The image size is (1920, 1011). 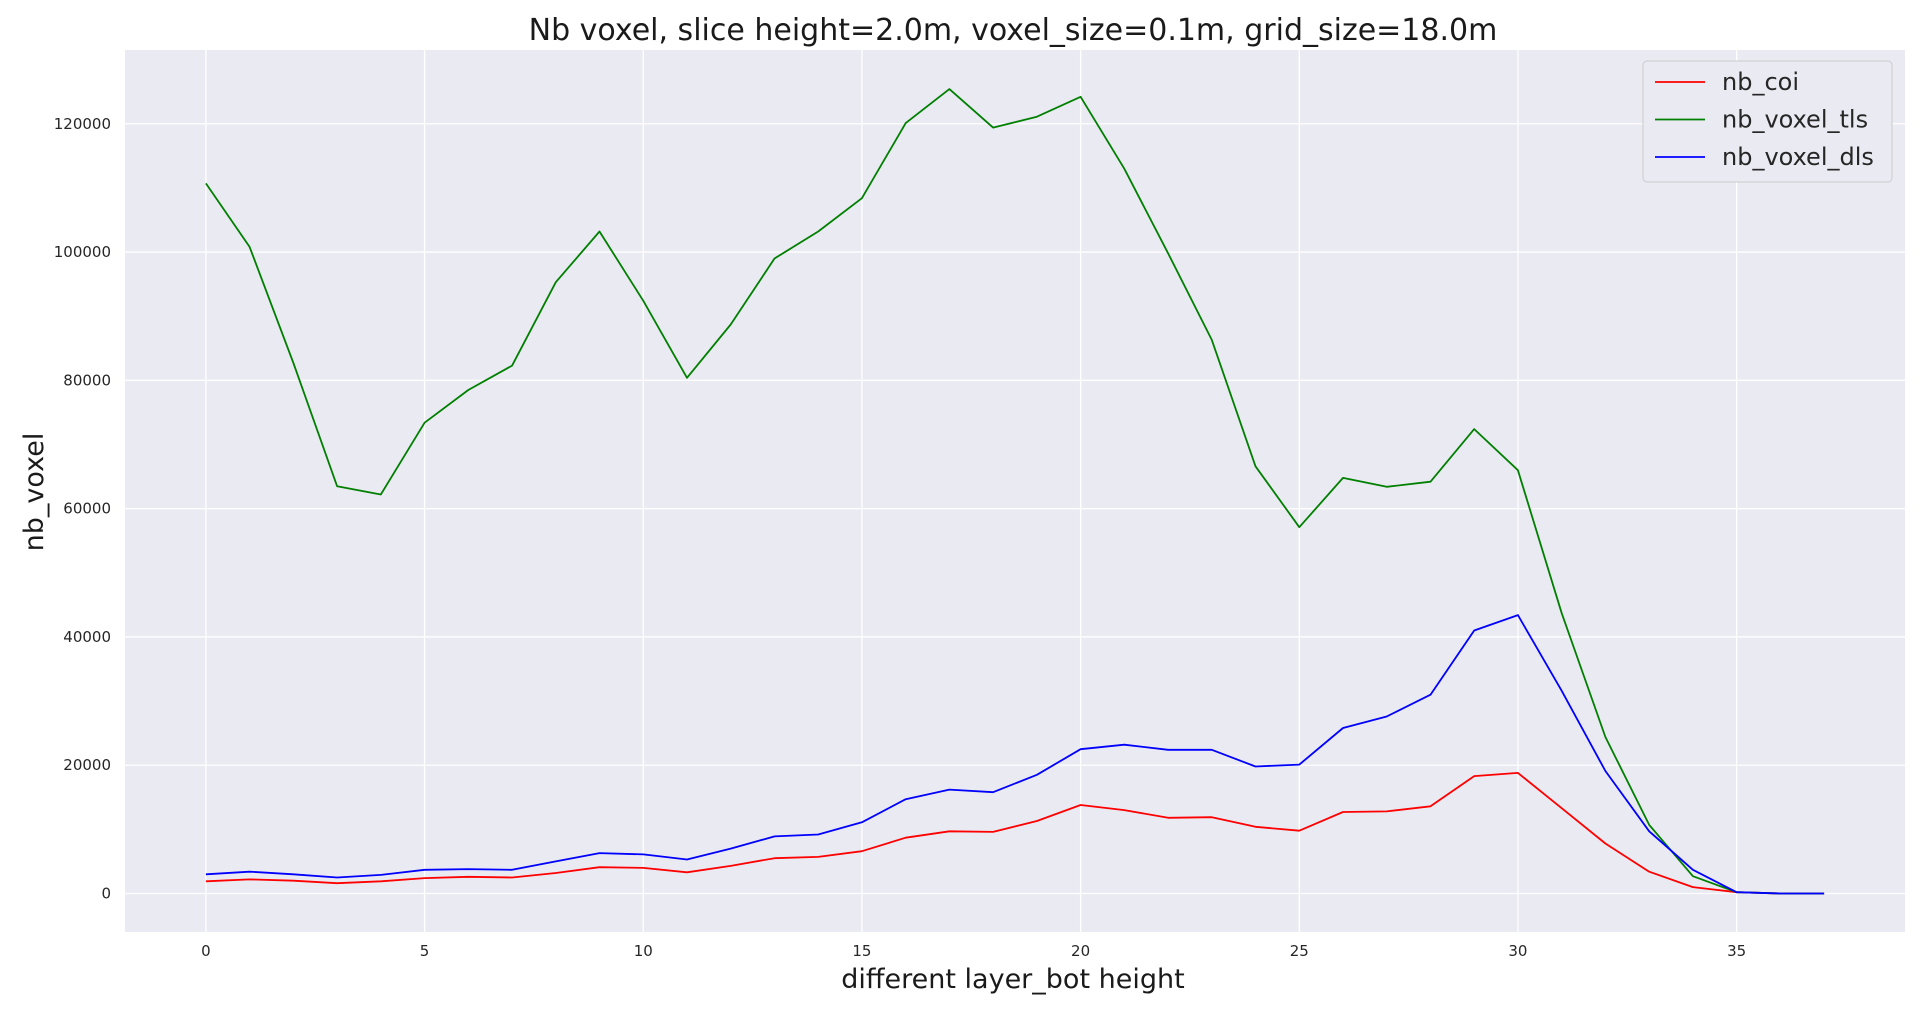 I want to click on legend-label: nb_coi, so click(x=1760, y=82).